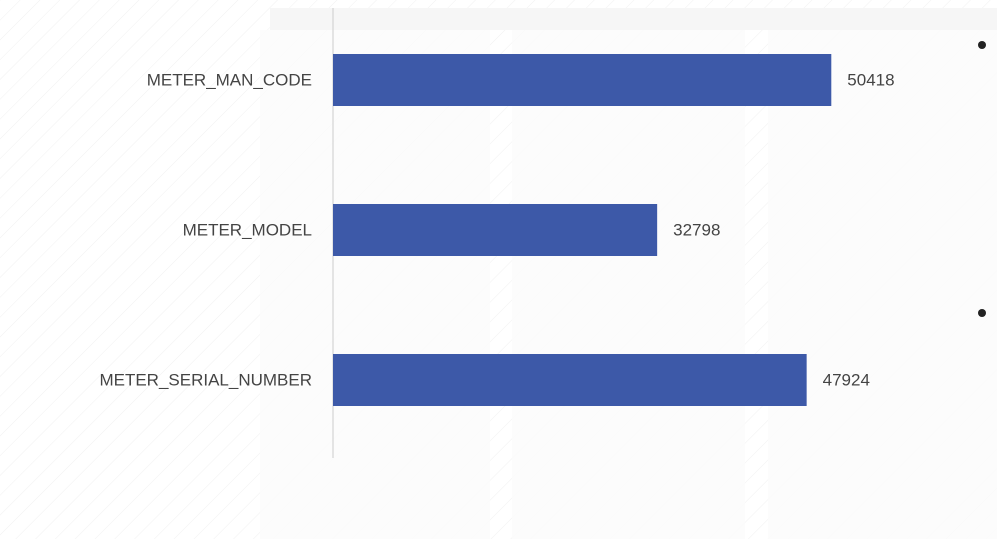 Image resolution: width=997 pixels, height=539 pixels. I want to click on value-label: 50418, so click(870, 79).